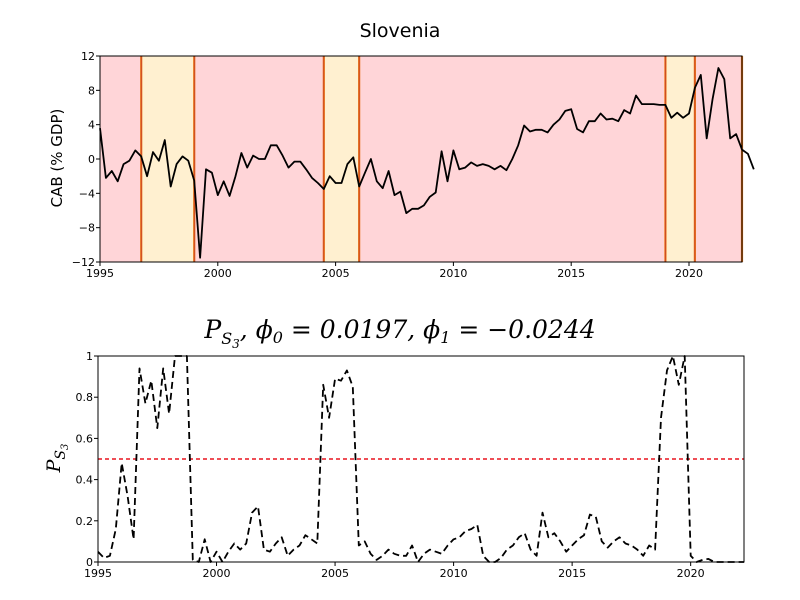  I want to click on ylabel-sub-s: S, so click(61, 455).